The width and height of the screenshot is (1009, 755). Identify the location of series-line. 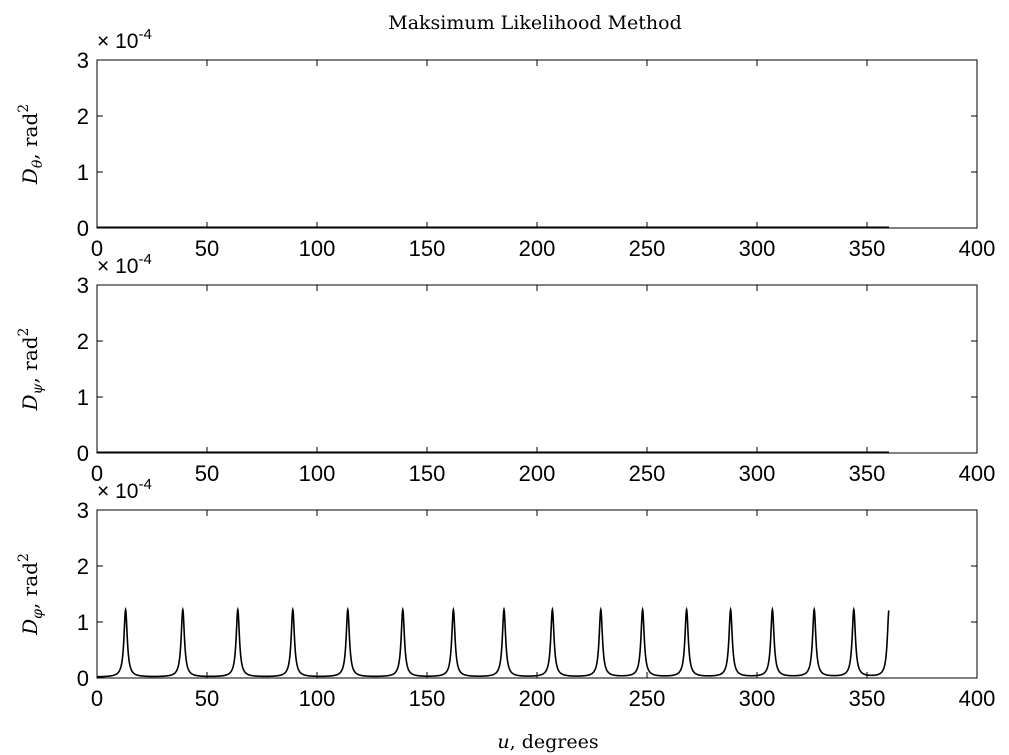
(493, 642).